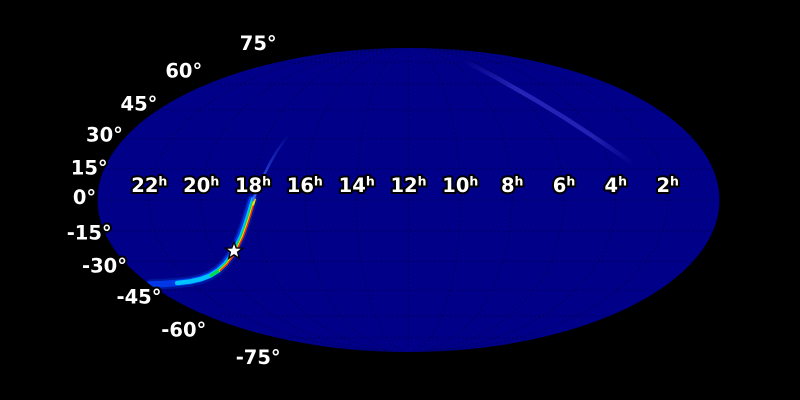 The image size is (800, 400). What do you see at coordinates (201, 186) in the screenshot?
I see `ra-label-20h: 20h` at bounding box center [201, 186].